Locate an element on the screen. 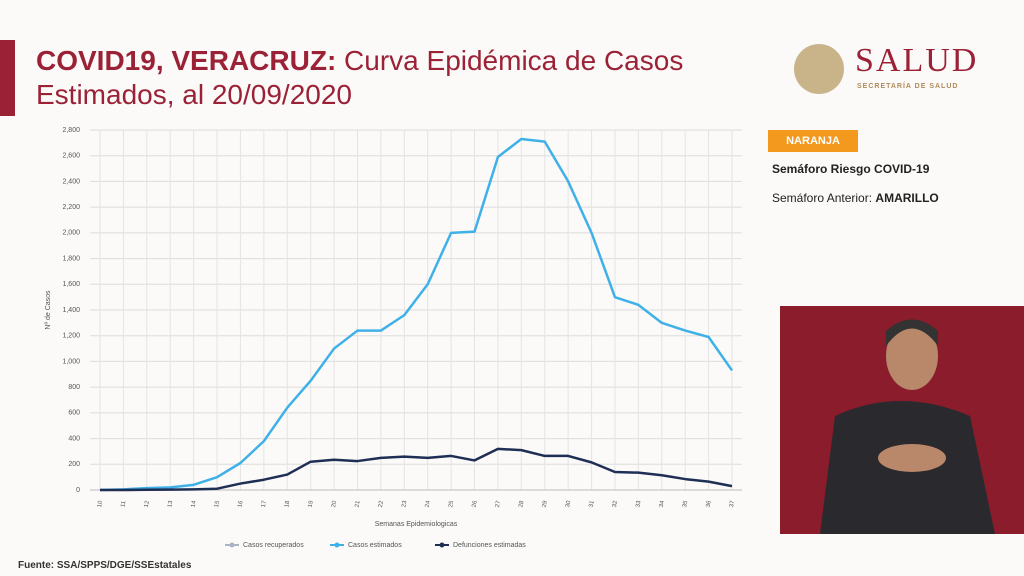  x-tick-label: 35 is located at coordinates (685, 504).